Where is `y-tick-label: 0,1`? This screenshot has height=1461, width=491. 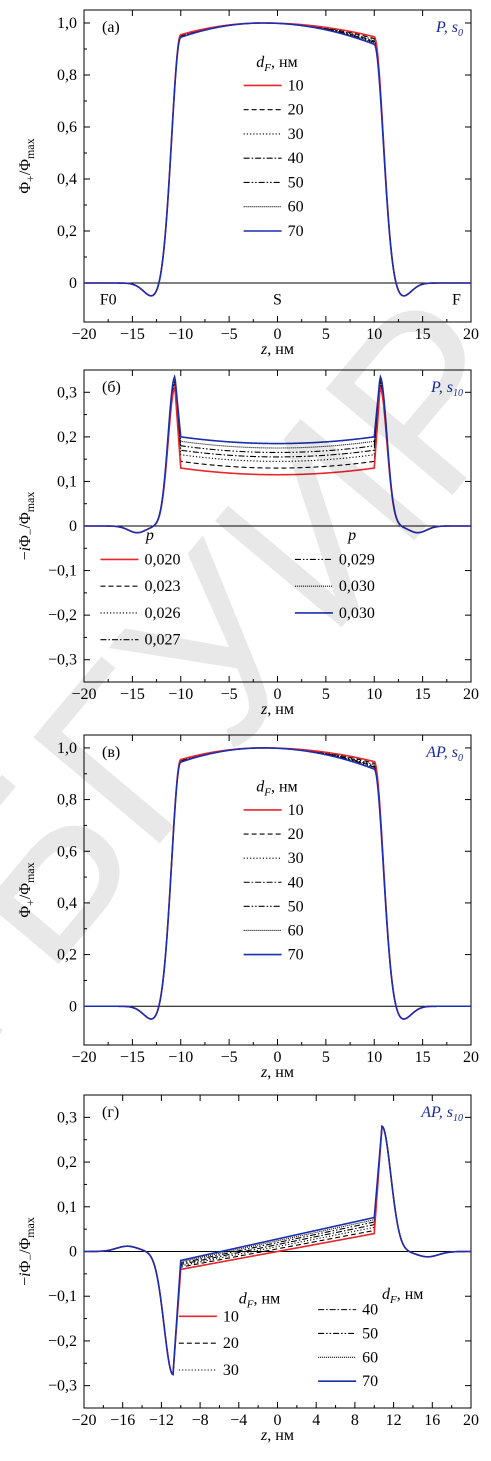 y-tick-label: 0,1 is located at coordinates (67, 481).